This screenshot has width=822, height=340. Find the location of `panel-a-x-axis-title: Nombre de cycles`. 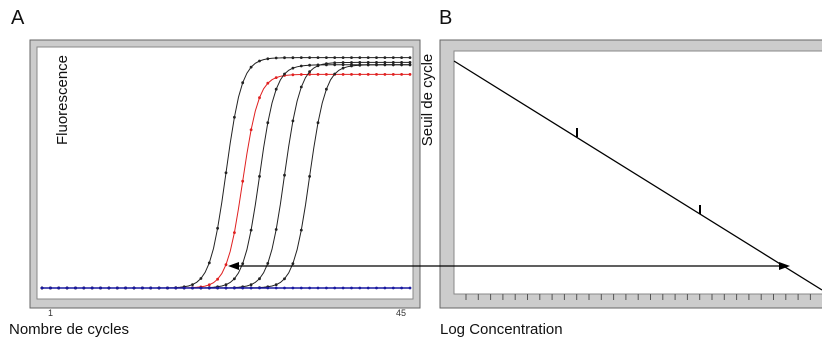

panel-a-x-axis-title: Nombre de cycles is located at coordinates (69, 329).